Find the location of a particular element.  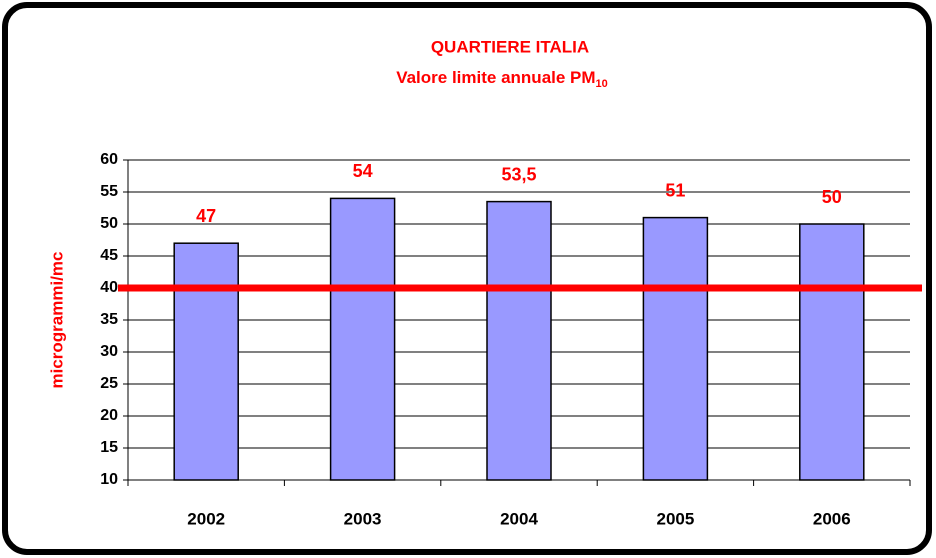

x-tick-label: 2003 is located at coordinates (363, 518).